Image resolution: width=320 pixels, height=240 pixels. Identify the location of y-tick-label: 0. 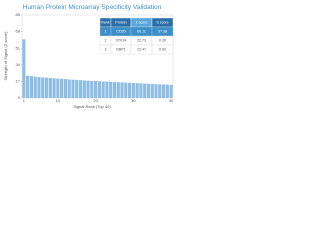
(19, 97).